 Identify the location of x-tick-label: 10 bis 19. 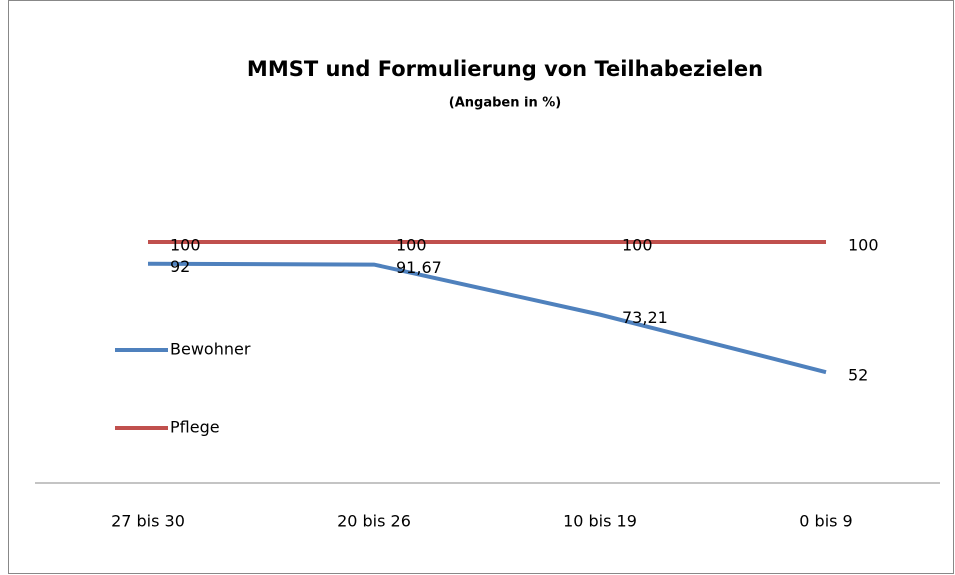
(600, 521).